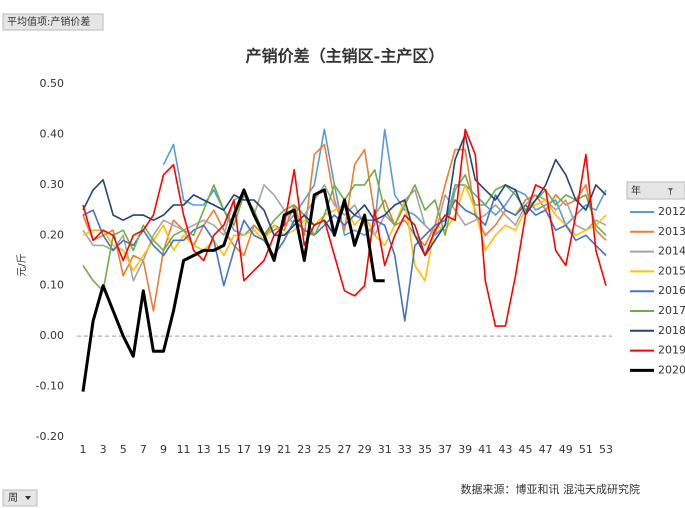 Image resolution: width=685 pixels, height=508 pixels. Describe the element at coordinates (671, 290) in the screenshot. I see `legend-label: 2016` at that location.